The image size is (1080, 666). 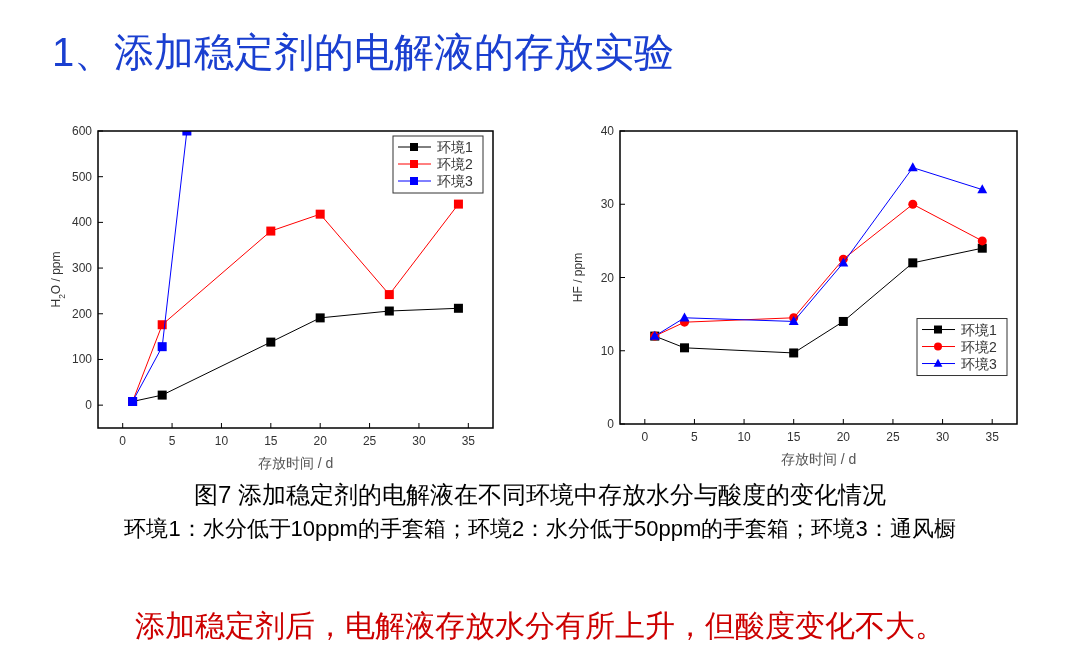 I want to click on y-tick-label: 40, so click(x=607, y=131).